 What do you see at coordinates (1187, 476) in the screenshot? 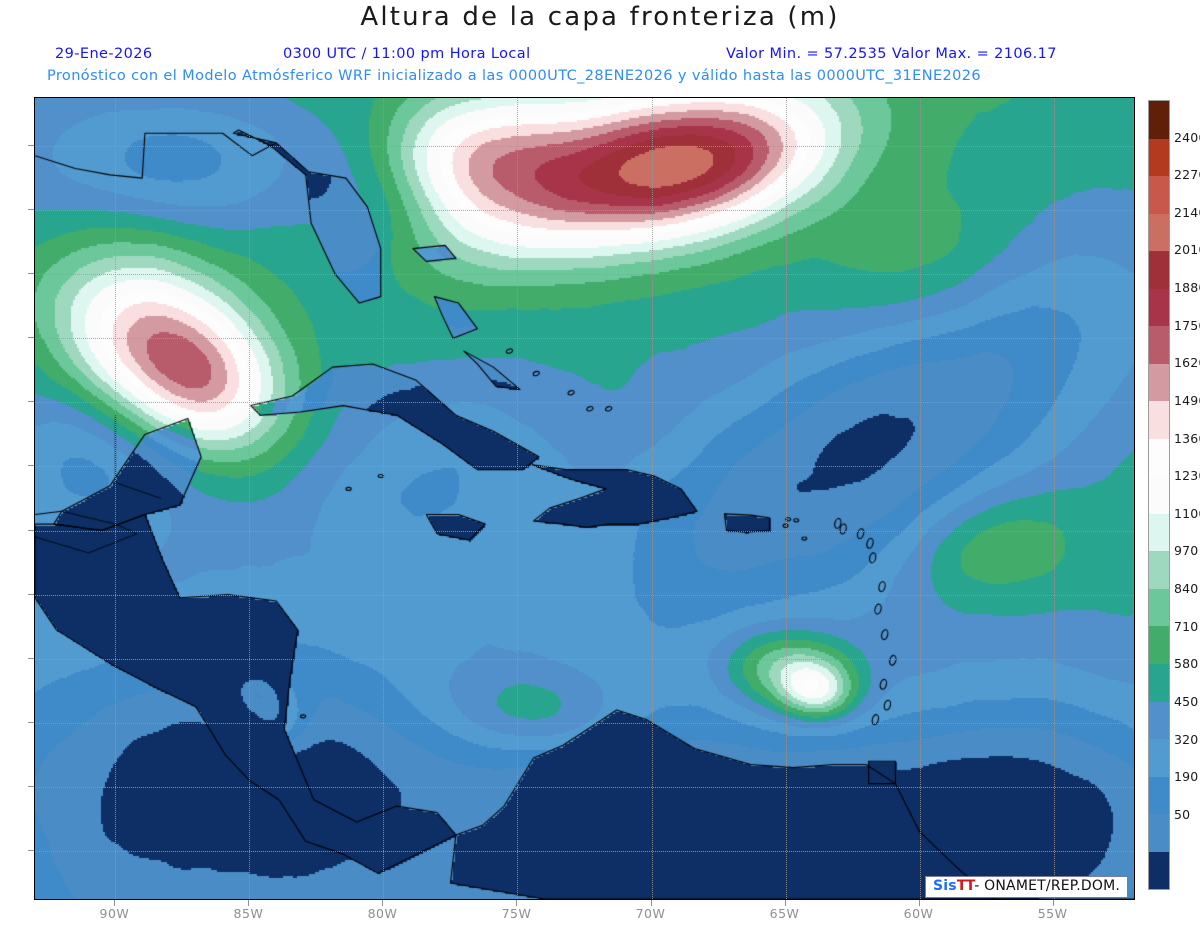
I see `colorbar-label-1230: 1230` at bounding box center [1187, 476].